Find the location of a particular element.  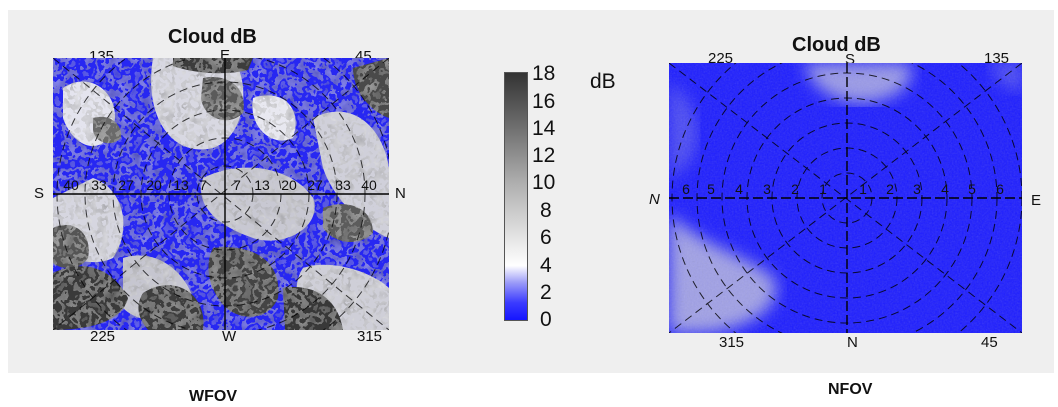

wfov-caption: WFOV is located at coordinates (213, 396).